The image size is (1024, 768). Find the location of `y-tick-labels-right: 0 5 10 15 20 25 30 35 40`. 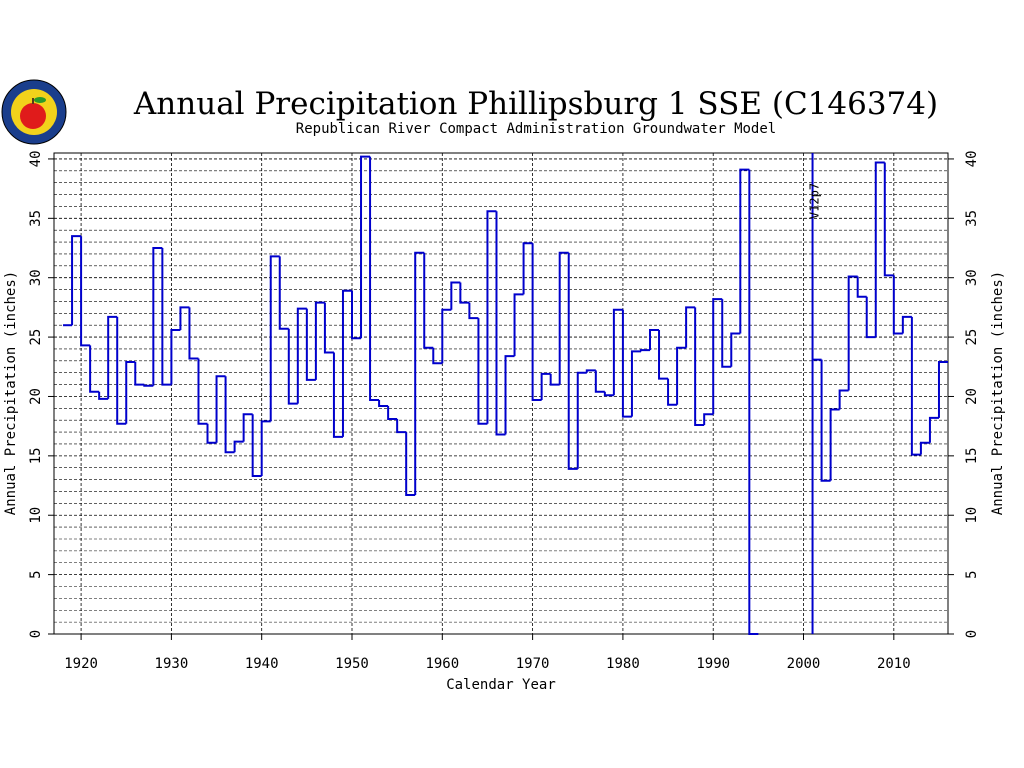

y-tick-labels-right: 0 5 10 15 20 25 30 35 40 is located at coordinates (964, 394).